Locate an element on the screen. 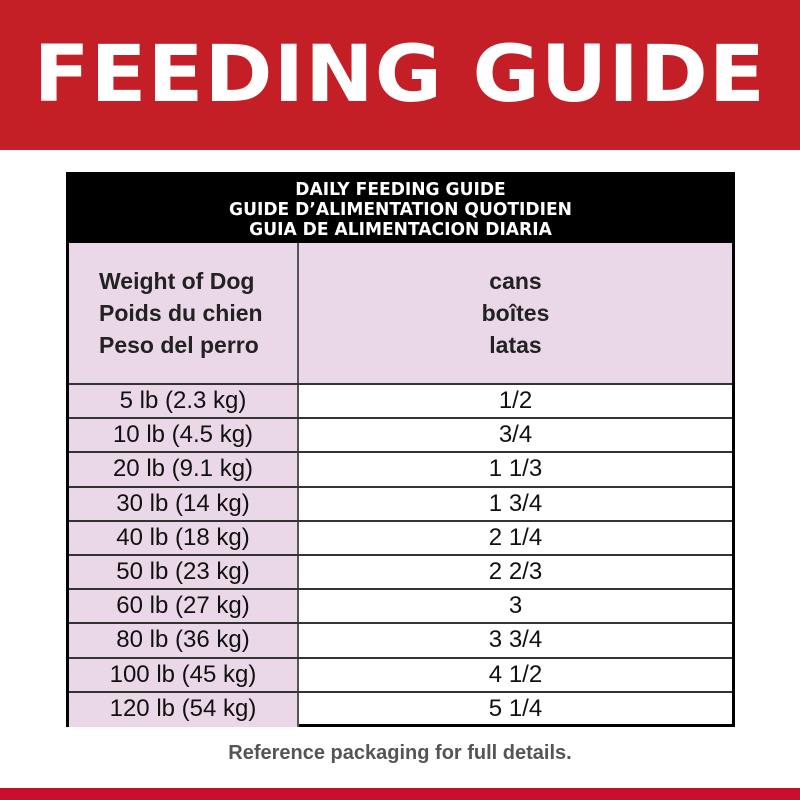 The height and width of the screenshot is (800, 800). weight-cell: 20 lb (9.1 kg) is located at coordinates (184, 469).